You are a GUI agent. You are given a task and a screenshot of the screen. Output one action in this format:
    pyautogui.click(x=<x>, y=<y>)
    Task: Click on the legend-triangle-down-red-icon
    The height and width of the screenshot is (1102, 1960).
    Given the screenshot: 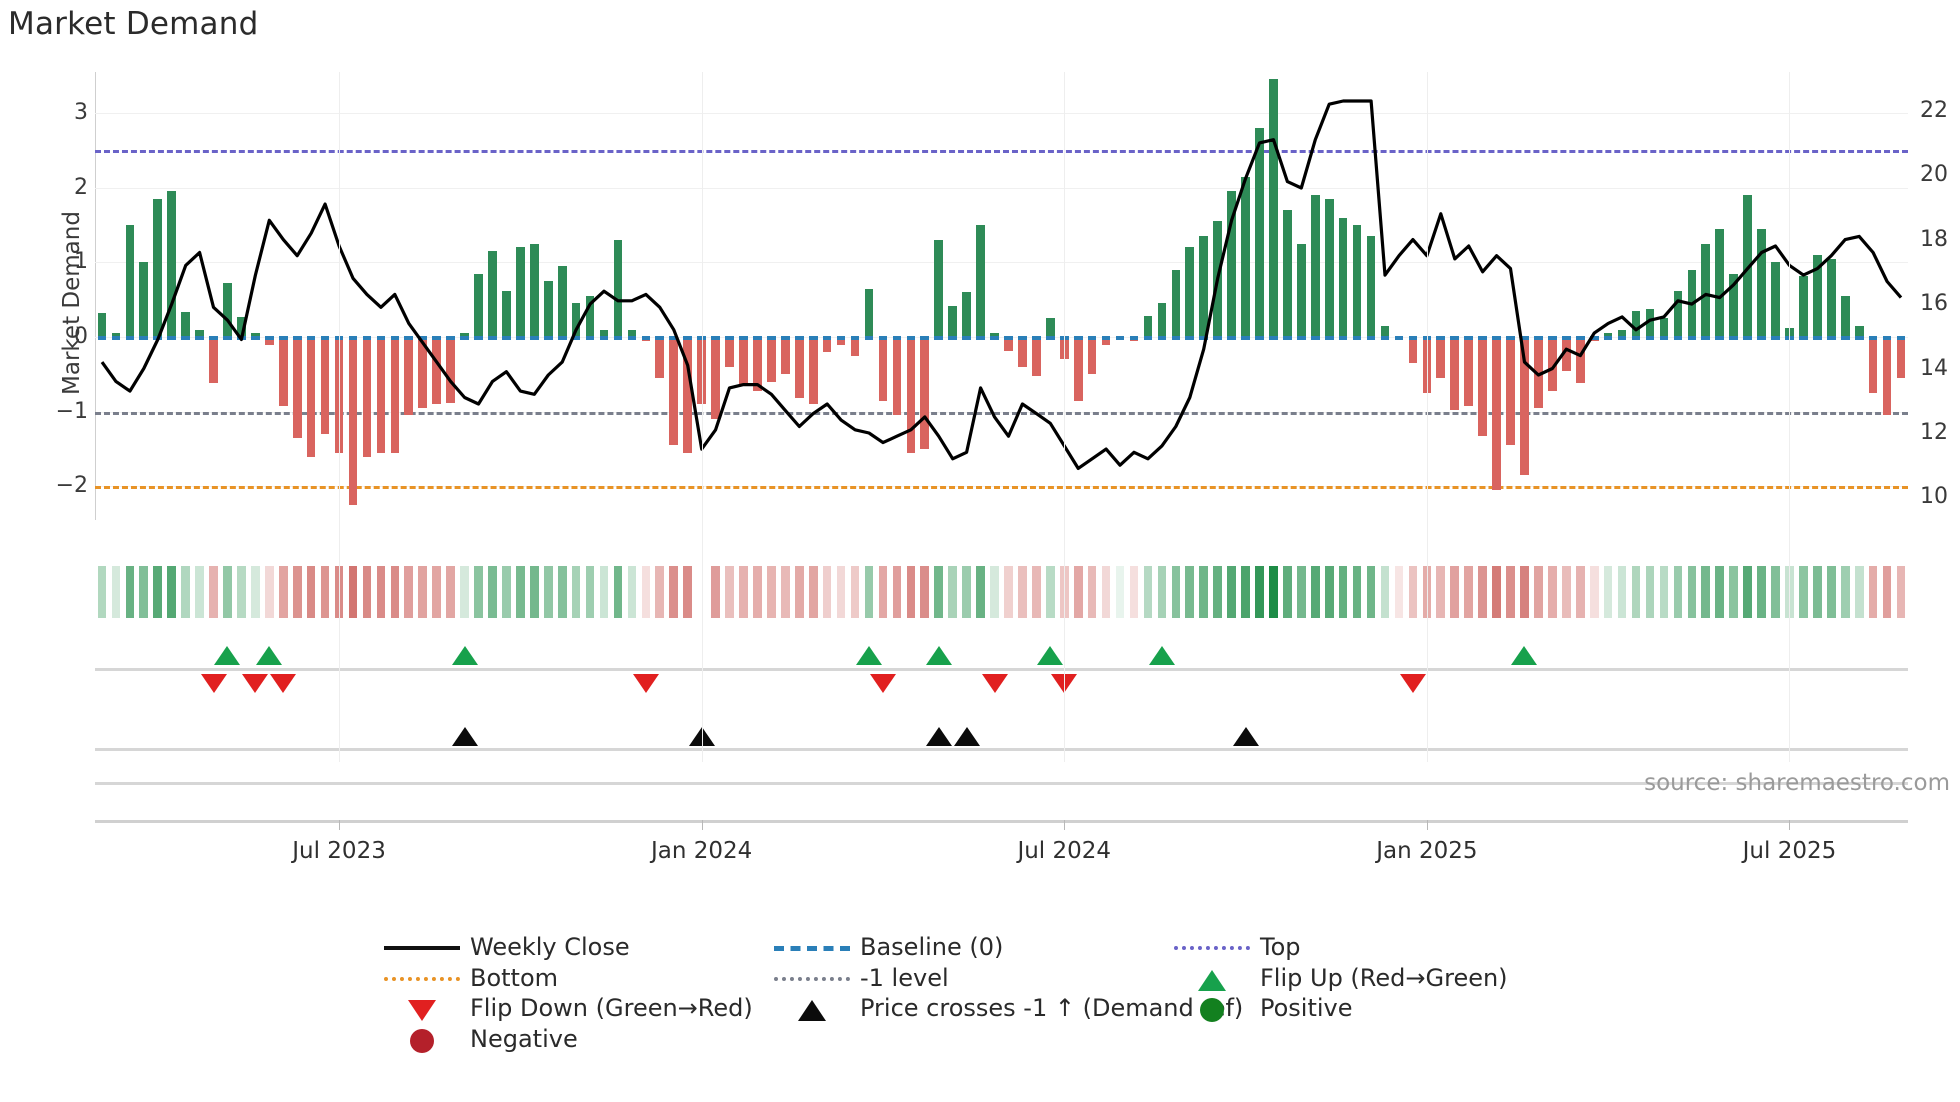 What is the action you would take?
    pyautogui.click(x=422, y=1008)
    